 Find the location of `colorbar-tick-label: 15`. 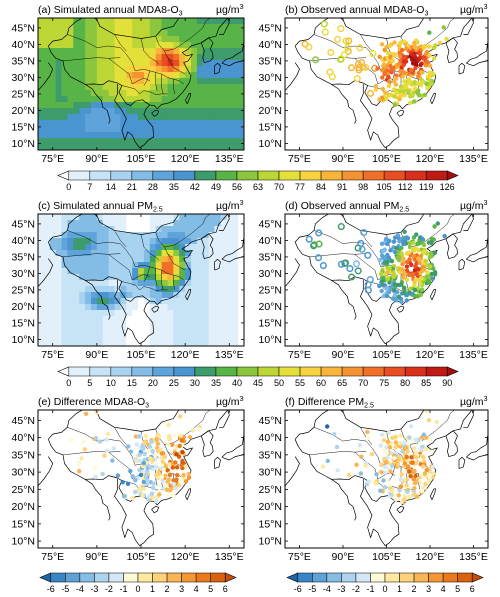

colorbar-tick-label: 15 is located at coordinates (132, 383).